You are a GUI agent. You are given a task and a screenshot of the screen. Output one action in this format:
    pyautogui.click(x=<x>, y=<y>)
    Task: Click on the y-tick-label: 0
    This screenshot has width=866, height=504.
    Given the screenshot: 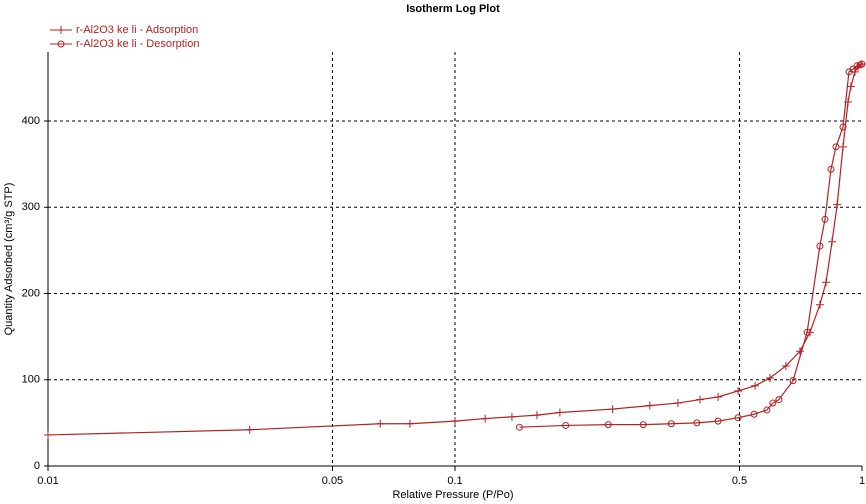 What is the action you would take?
    pyautogui.click(x=37, y=466)
    